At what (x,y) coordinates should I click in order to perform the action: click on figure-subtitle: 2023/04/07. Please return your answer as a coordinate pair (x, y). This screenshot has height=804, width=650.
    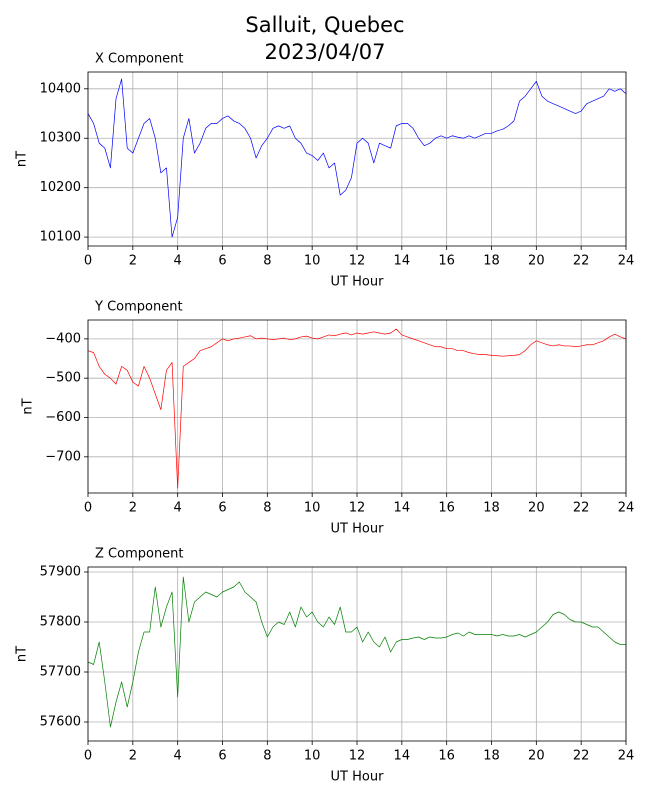
    Looking at the image, I should click on (324, 52).